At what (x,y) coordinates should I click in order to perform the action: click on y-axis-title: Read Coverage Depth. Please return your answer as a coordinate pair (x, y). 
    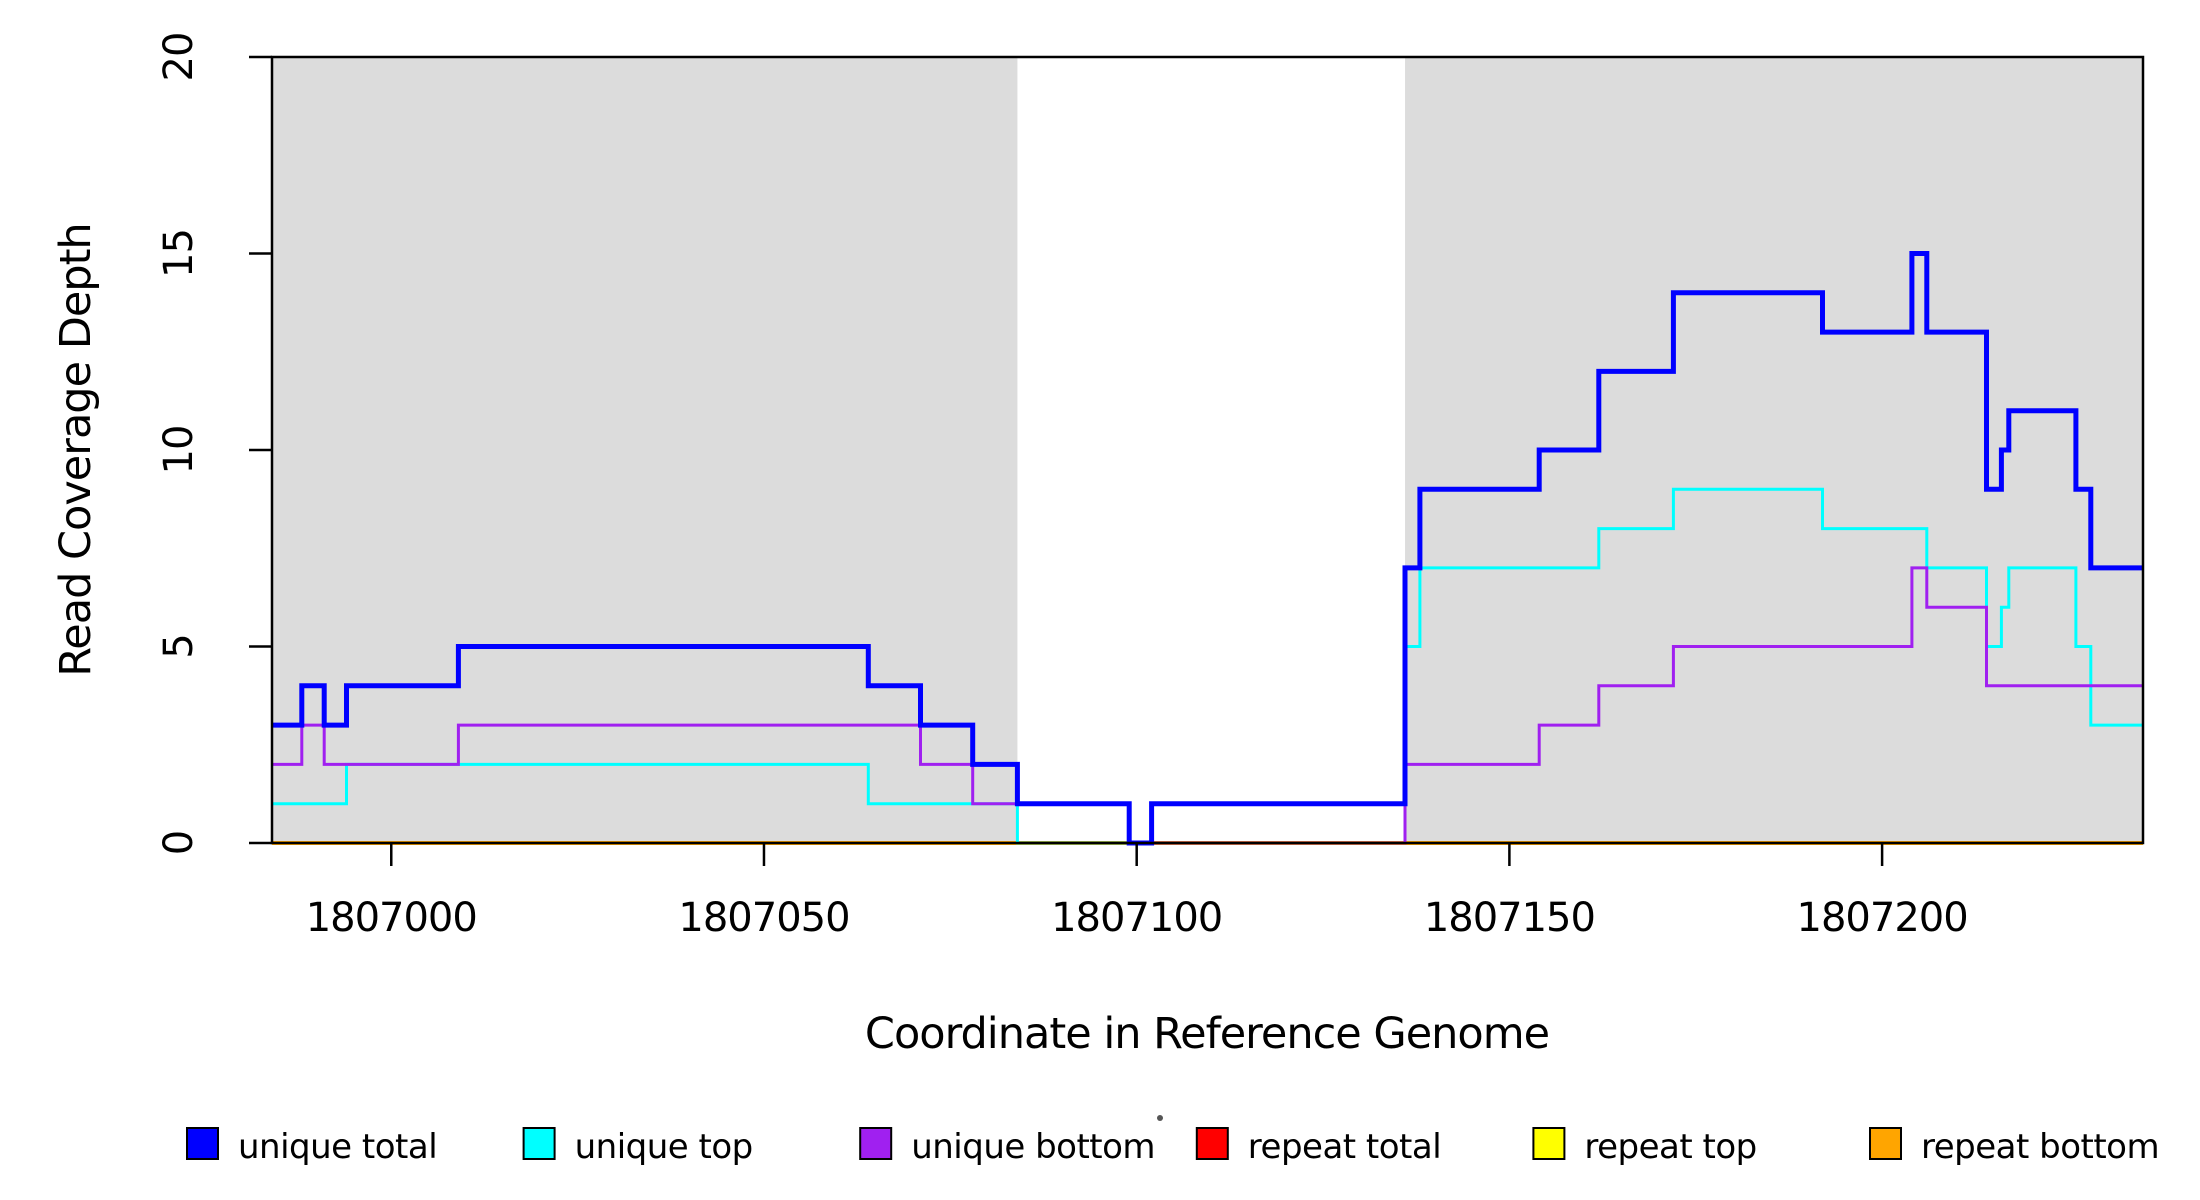
    Looking at the image, I should click on (76, 449).